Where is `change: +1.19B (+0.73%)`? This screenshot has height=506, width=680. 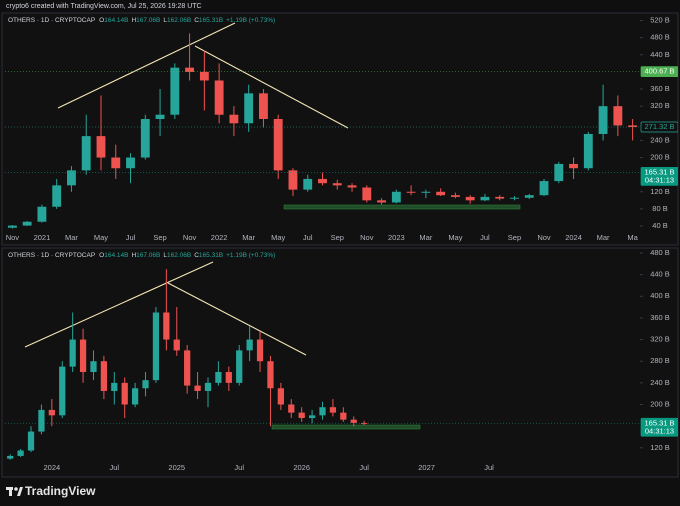 change: +1.19B (+0.73%) is located at coordinates (250, 20).